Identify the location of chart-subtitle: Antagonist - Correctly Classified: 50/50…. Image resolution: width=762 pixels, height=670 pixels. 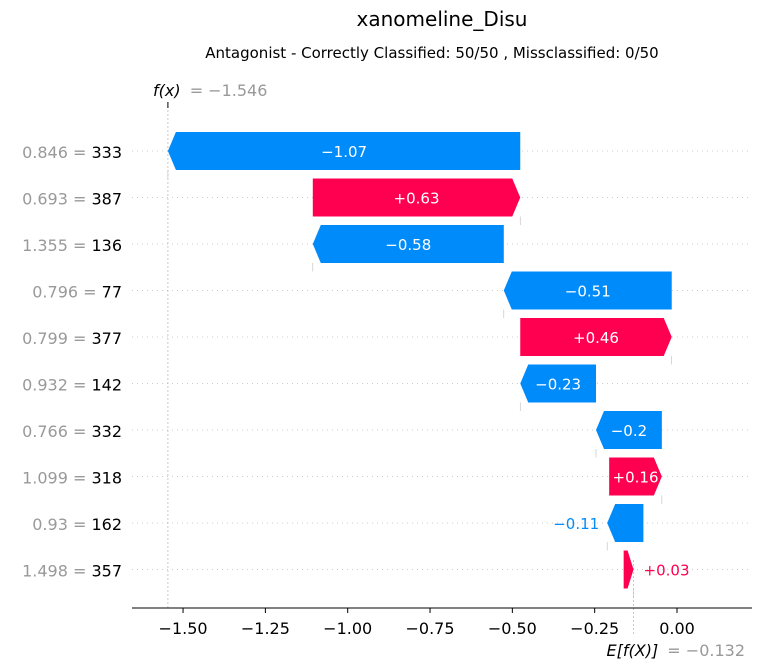
(431, 53).